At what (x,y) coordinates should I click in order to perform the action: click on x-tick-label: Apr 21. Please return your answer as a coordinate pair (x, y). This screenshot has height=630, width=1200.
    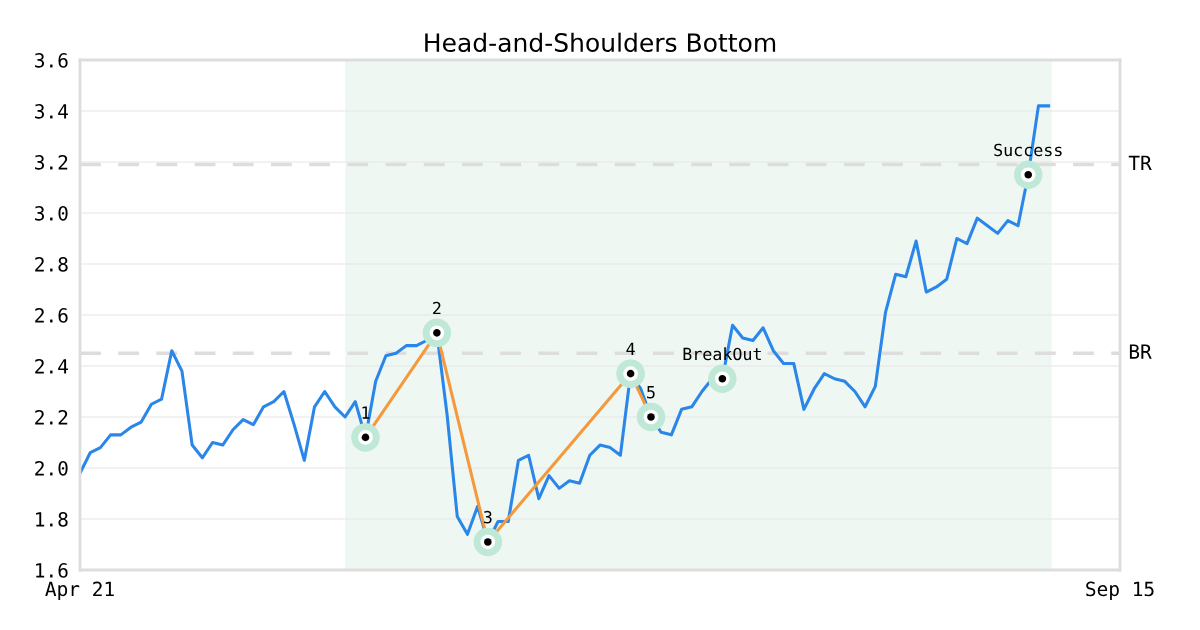
    Looking at the image, I should click on (79, 591).